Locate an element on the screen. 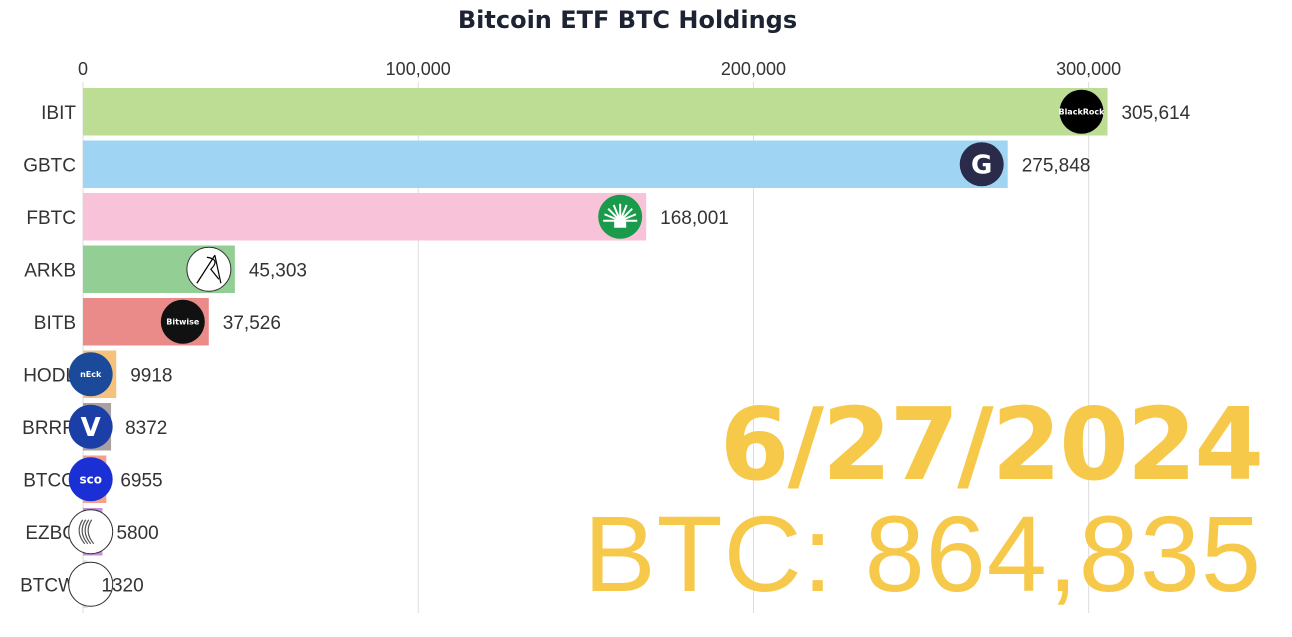 The width and height of the screenshot is (1292, 637). svg-text: V is located at coordinates (91, 428).